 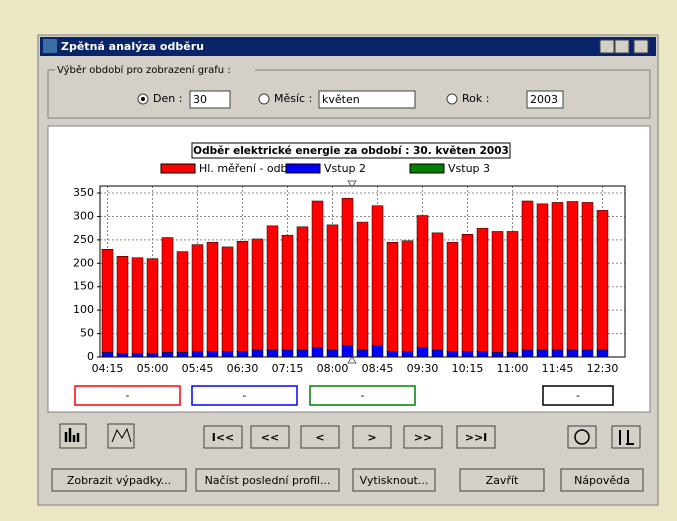 I want to click on toolbar: I<< << < > >> >>I, so click(x=350, y=436).